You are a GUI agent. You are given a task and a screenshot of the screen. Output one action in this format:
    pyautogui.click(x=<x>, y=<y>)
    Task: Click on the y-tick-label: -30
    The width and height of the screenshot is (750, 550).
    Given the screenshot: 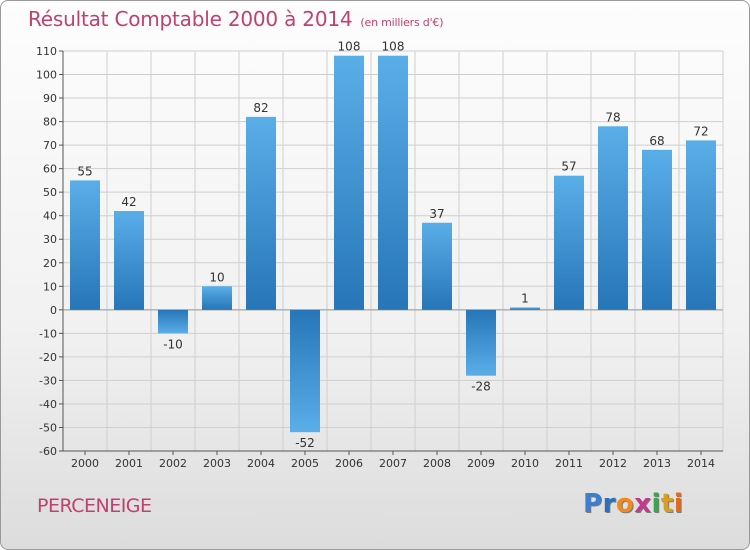 What is the action you would take?
    pyautogui.click(x=48, y=380)
    